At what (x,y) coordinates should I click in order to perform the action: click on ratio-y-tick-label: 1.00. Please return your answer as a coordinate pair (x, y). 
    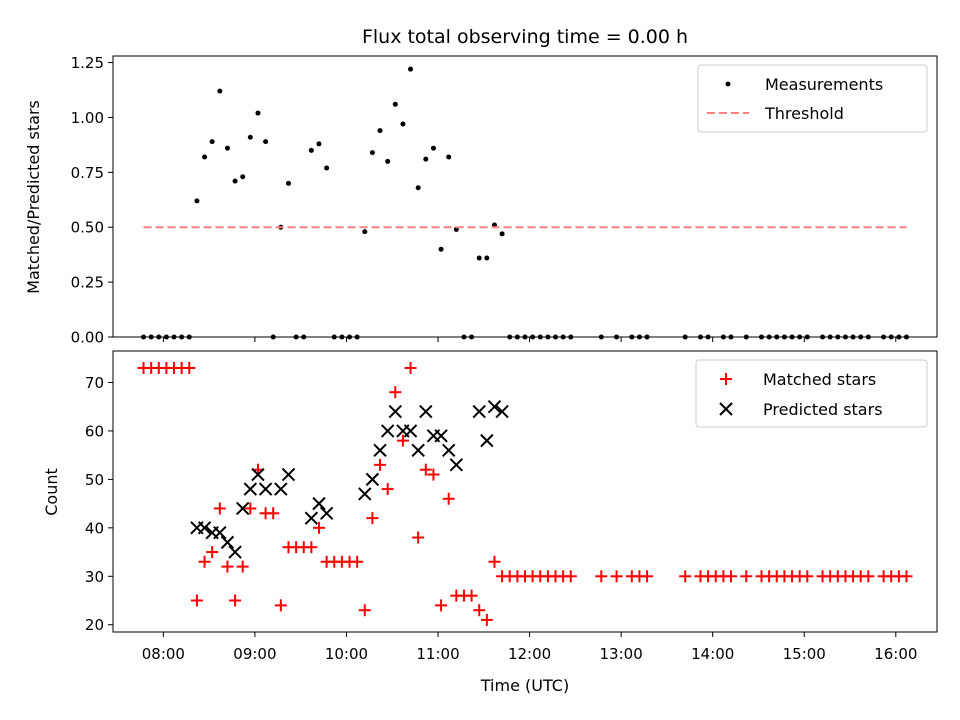
    Looking at the image, I should click on (87, 118).